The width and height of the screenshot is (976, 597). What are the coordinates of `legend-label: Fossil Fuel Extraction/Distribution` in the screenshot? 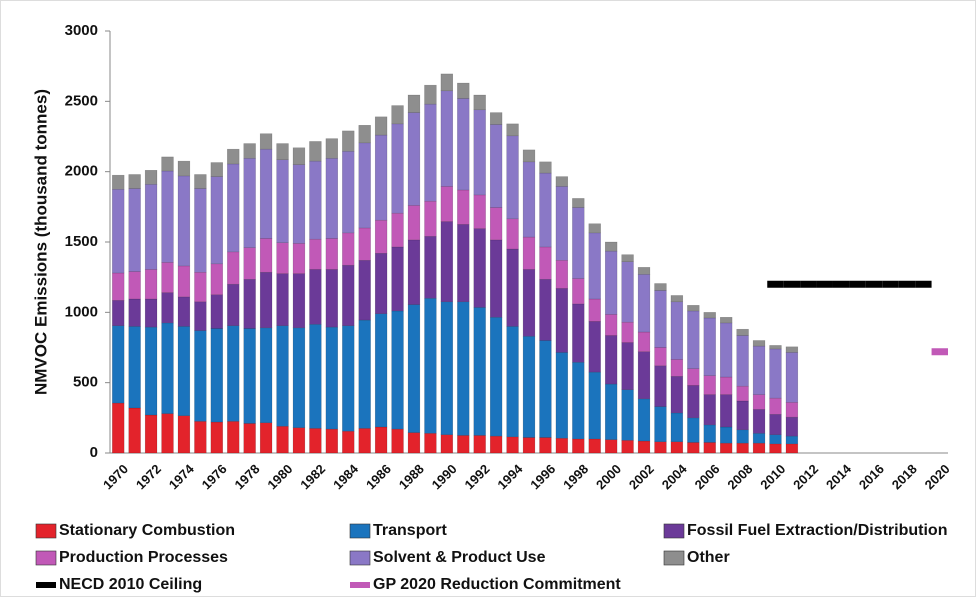 It's located at (817, 530).